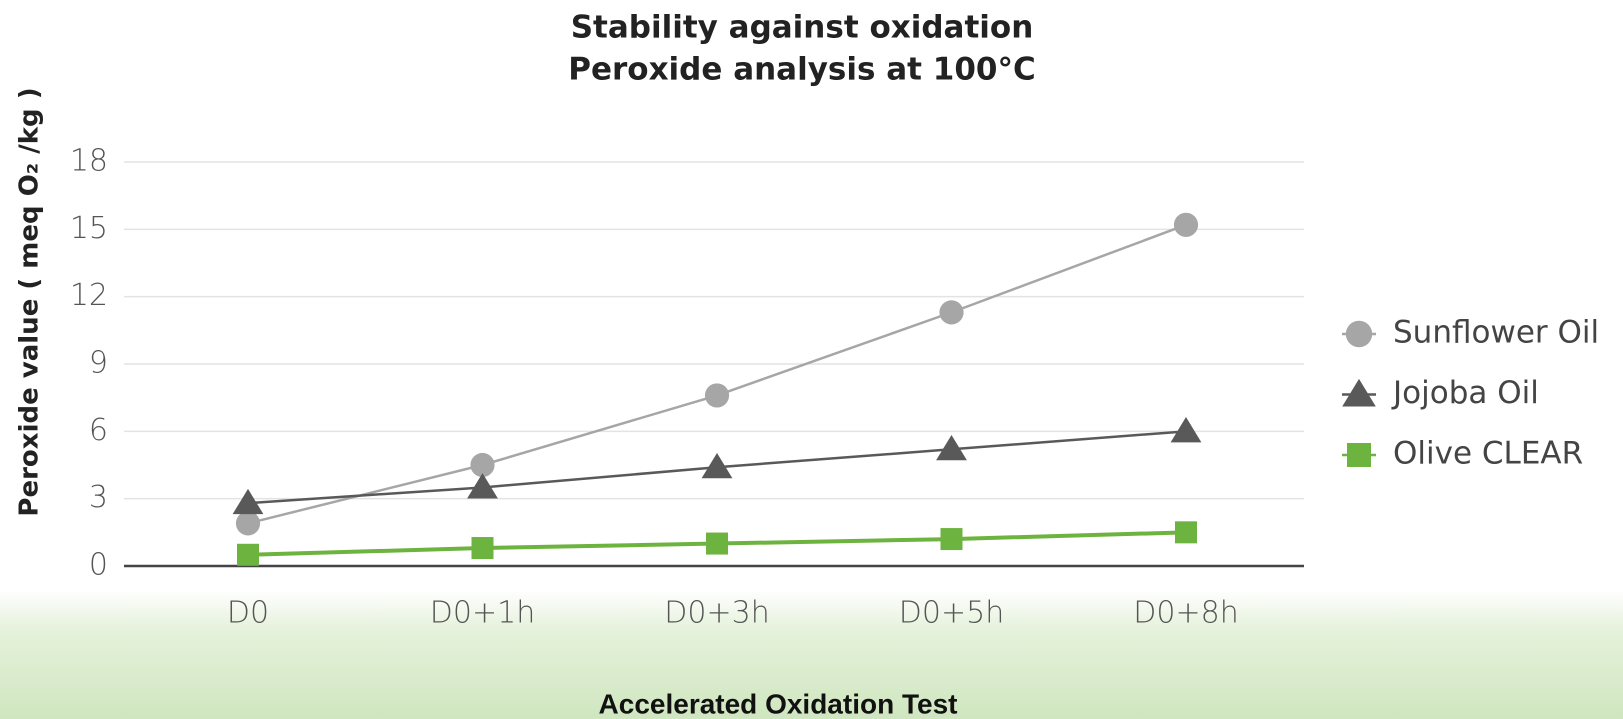 Image resolution: width=1623 pixels, height=719 pixels. I want to click on legend-label: Sunflower Oil, so click(1496, 333).